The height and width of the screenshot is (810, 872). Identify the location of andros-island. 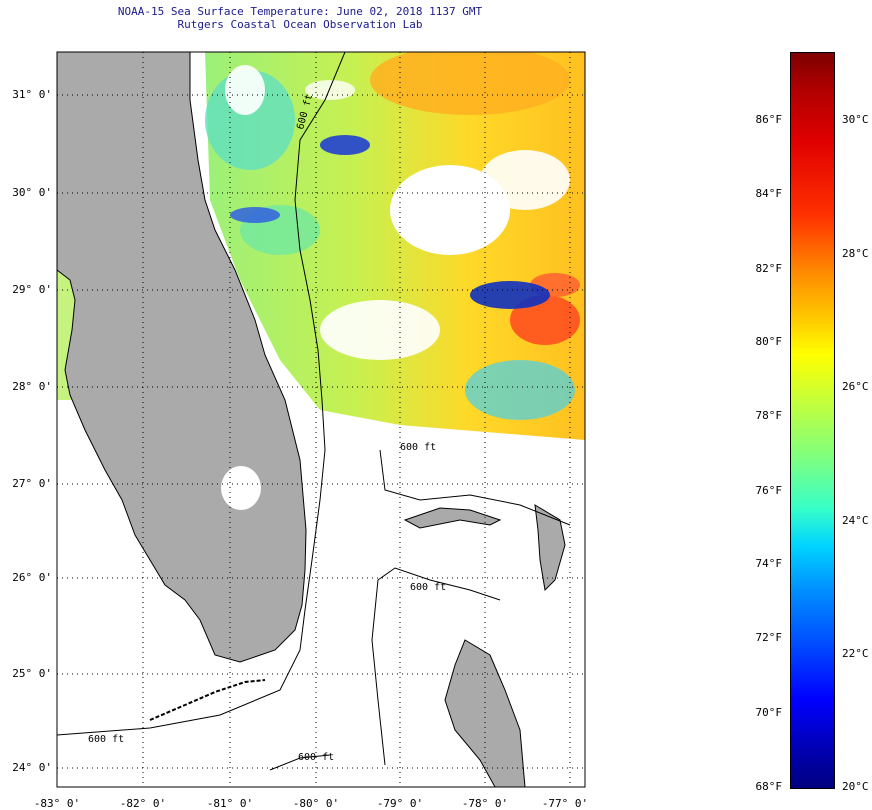
(485, 713).